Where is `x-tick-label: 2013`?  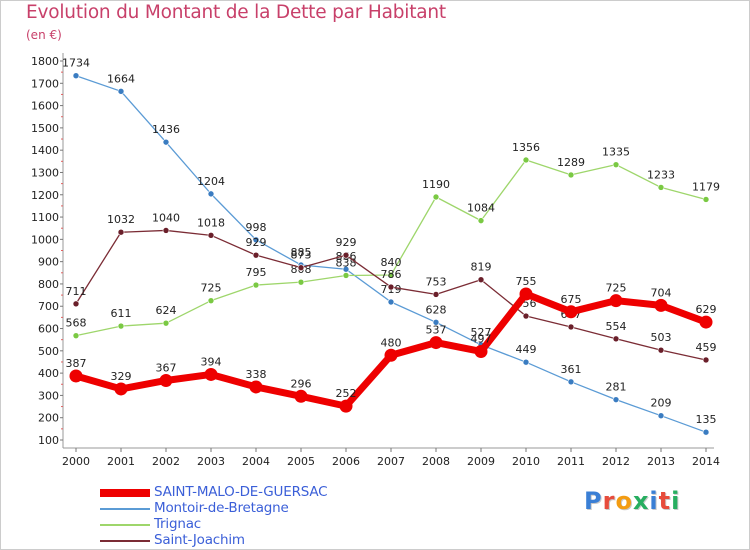
x-tick-label: 2013 is located at coordinates (661, 461).